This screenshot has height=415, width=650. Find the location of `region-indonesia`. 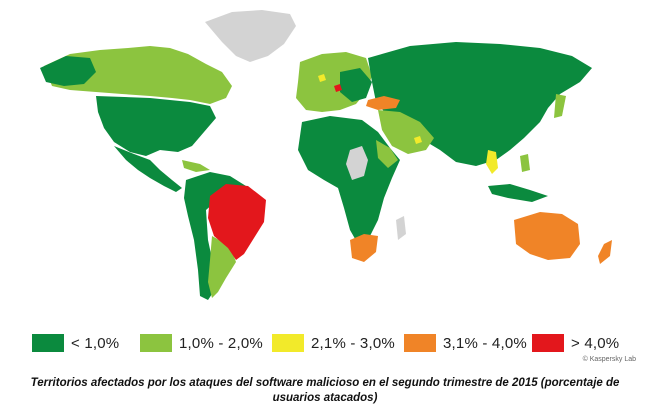

region-indonesia is located at coordinates (518, 193).